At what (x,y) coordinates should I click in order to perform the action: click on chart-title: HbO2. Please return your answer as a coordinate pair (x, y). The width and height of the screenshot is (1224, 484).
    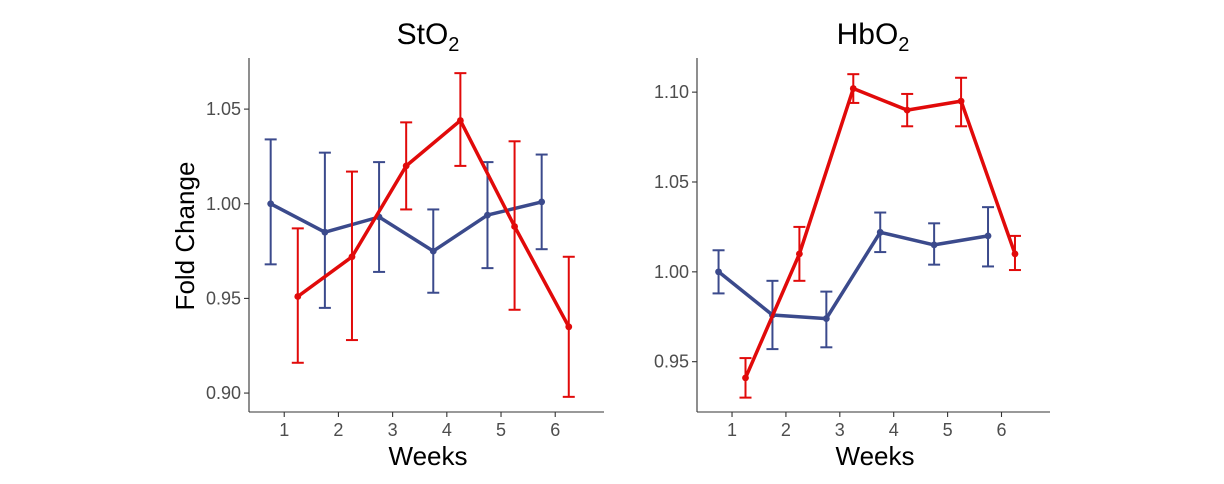
    Looking at the image, I should click on (873, 37).